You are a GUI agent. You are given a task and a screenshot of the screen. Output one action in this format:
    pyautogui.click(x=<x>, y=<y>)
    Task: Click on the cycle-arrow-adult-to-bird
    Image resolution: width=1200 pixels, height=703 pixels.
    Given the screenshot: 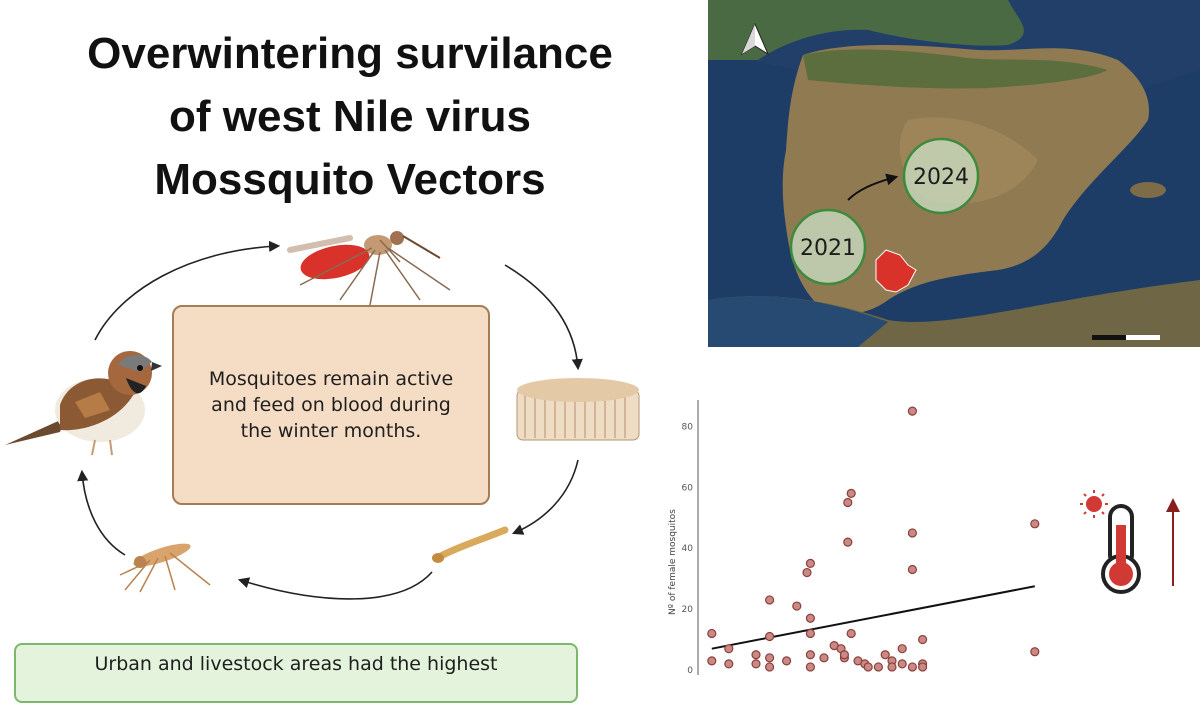 What is the action you would take?
    pyautogui.click(x=101, y=512)
    